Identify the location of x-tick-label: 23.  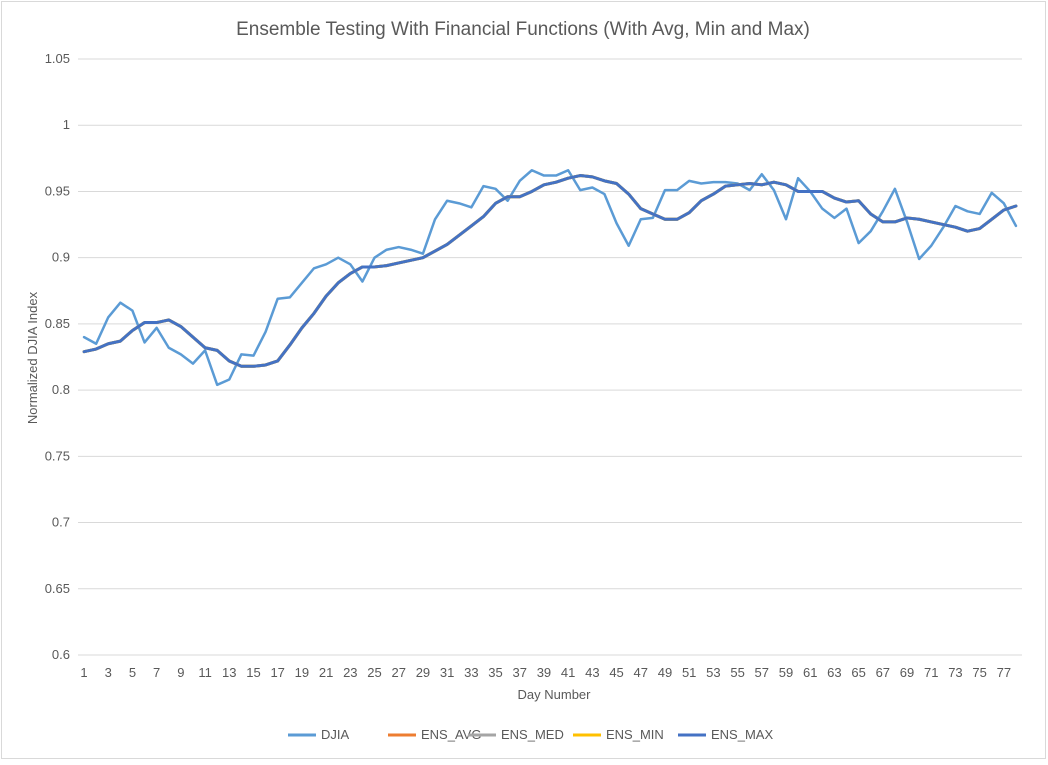
(350, 672).